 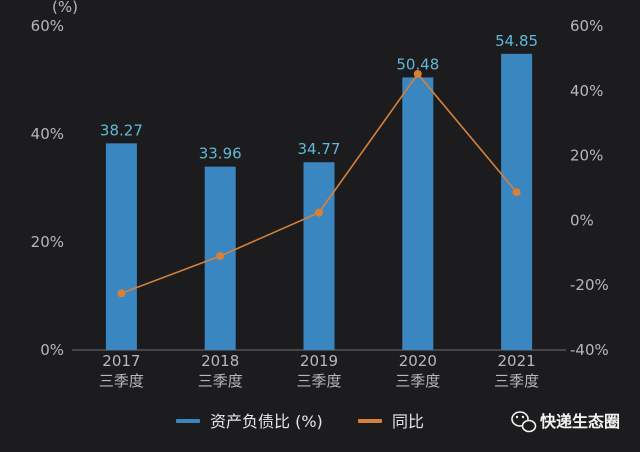 What do you see at coordinates (65, 8) in the screenshot?
I see `y-left-unit-label: (%)` at bounding box center [65, 8].